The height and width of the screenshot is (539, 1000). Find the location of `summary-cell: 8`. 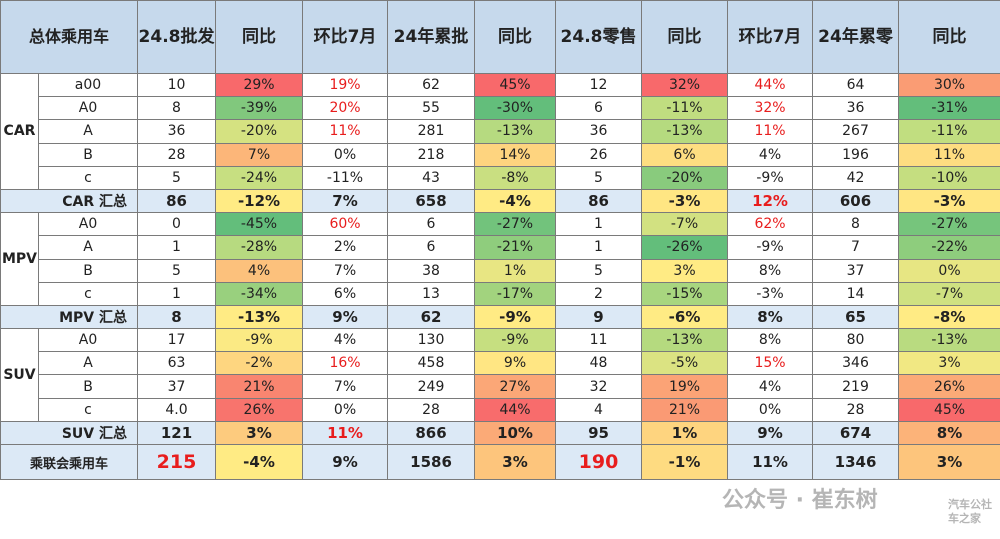

summary-cell: 8 is located at coordinates (177, 317).